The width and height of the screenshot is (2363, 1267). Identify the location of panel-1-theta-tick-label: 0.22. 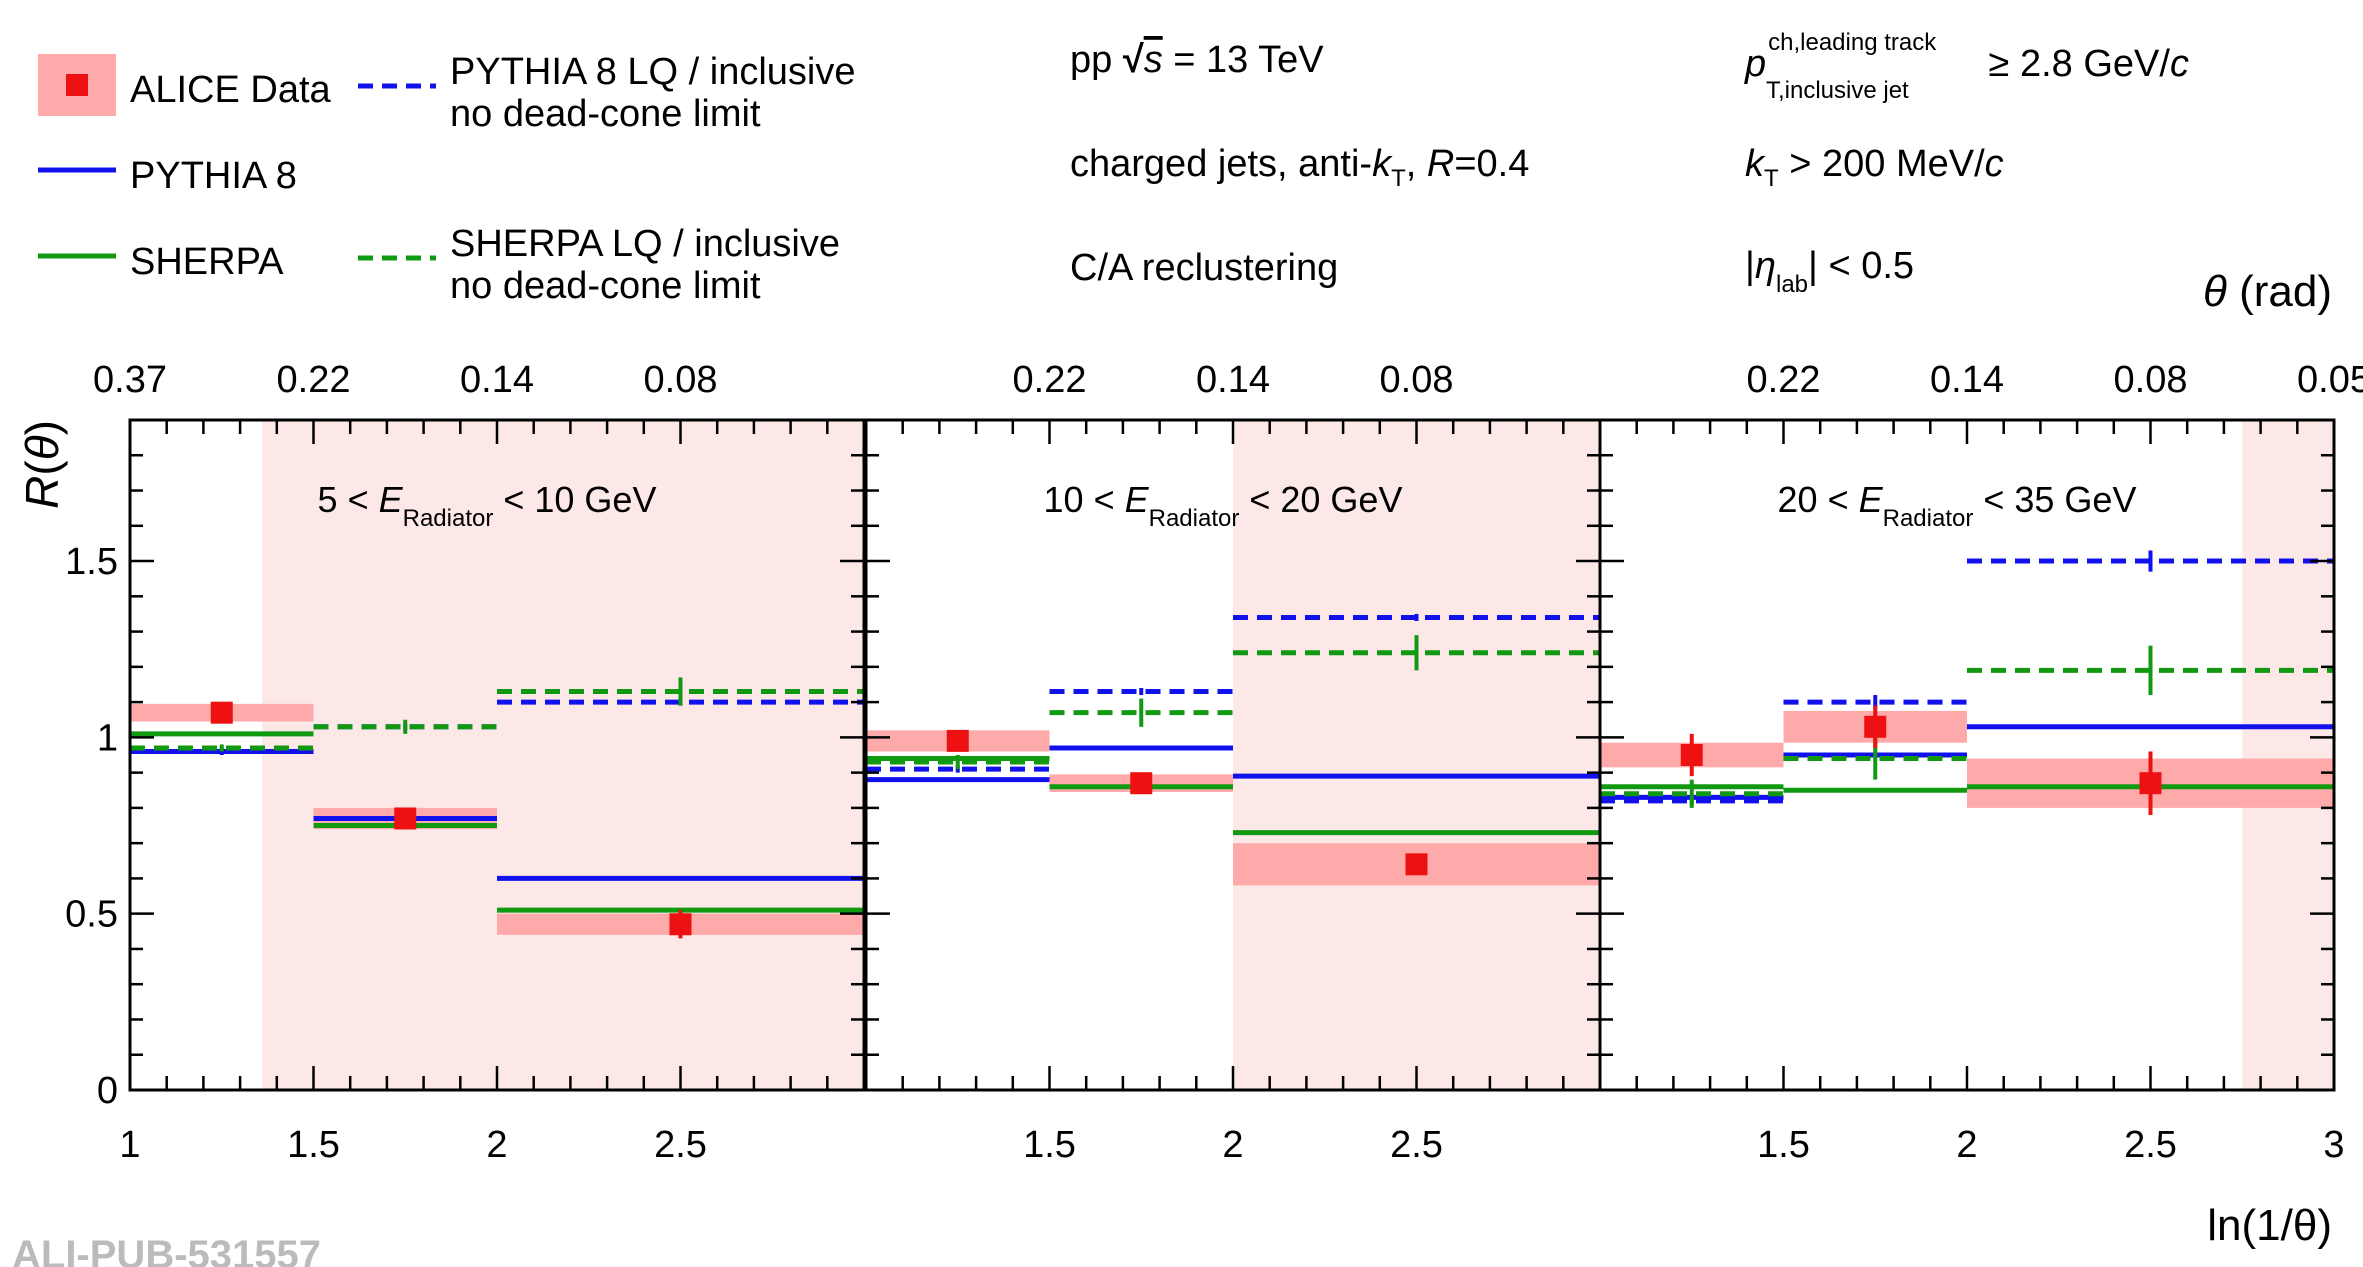
(314, 380).